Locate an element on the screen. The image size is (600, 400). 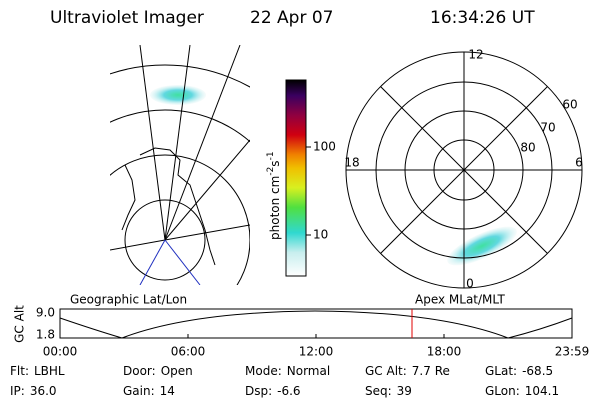
plot-title: Geographic Lat/Lon is located at coordinates (128, 300).